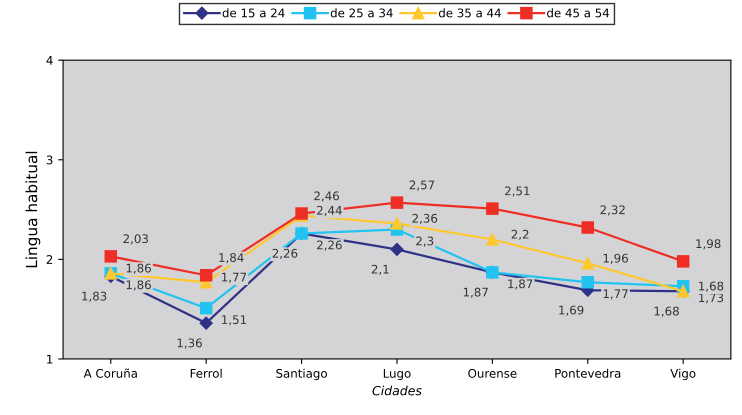 This screenshot has height=415, width=742. I want to click on data-label: 2,36, so click(425, 219).